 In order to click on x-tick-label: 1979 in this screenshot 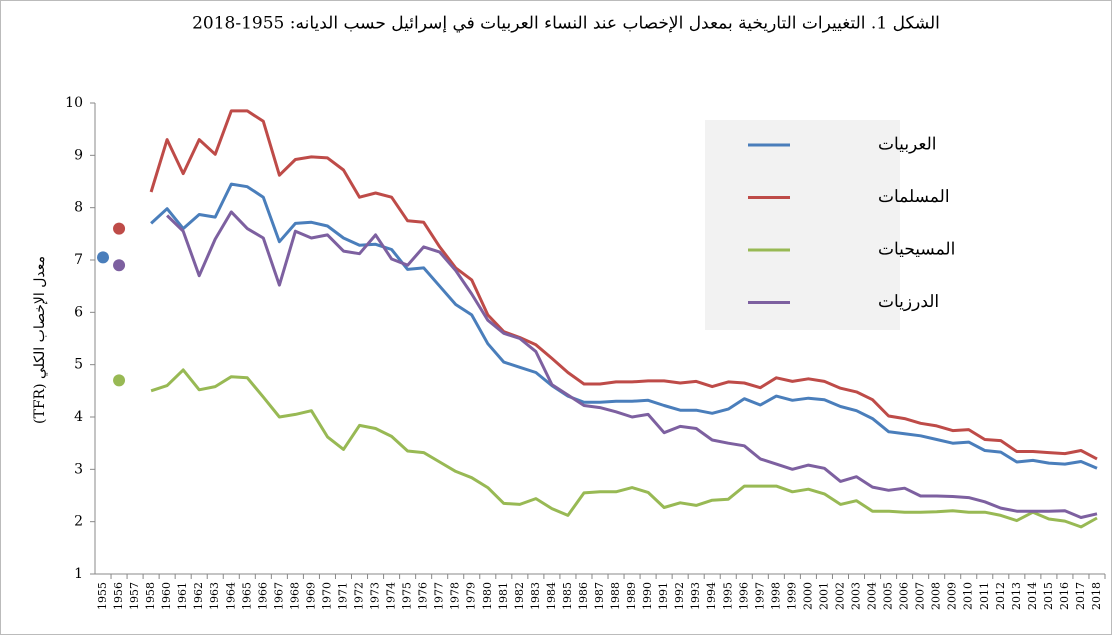, I will do `click(471, 596)`.